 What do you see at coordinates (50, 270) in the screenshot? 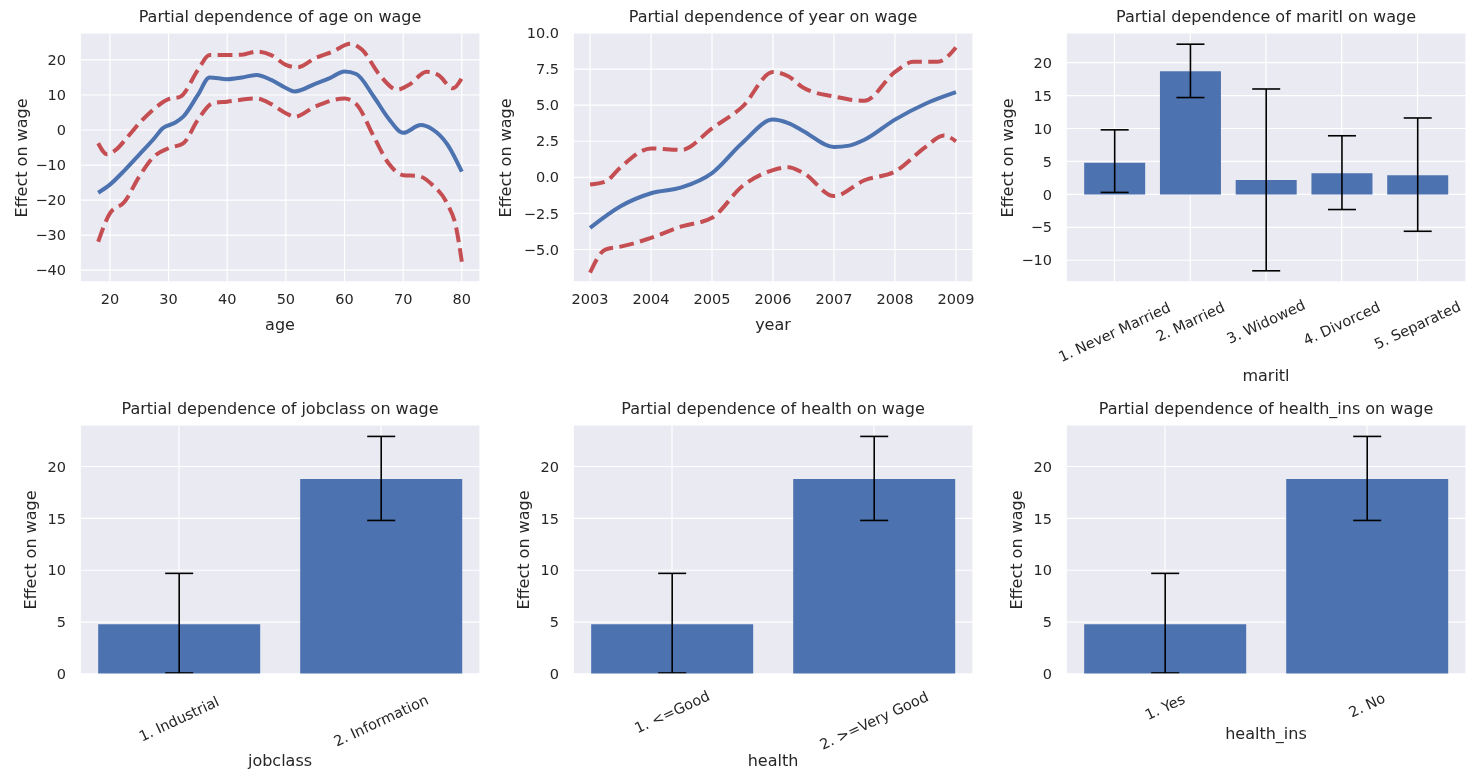
I see `y-tick-label: −40` at bounding box center [50, 270].